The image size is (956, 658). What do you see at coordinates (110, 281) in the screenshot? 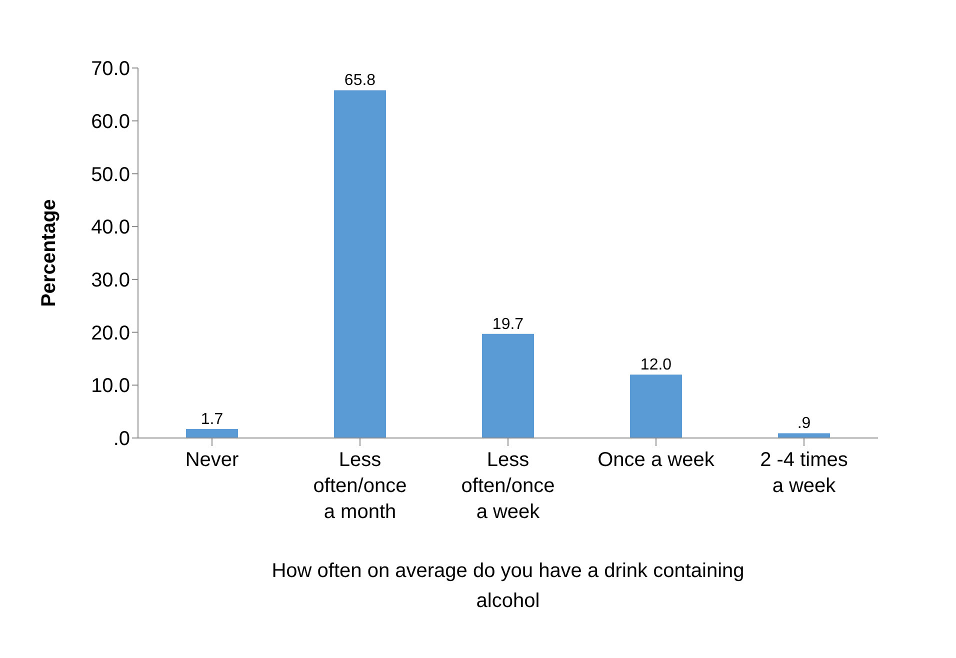
I see `y-tick-label: 30.0` at bounding box center [110, 281].